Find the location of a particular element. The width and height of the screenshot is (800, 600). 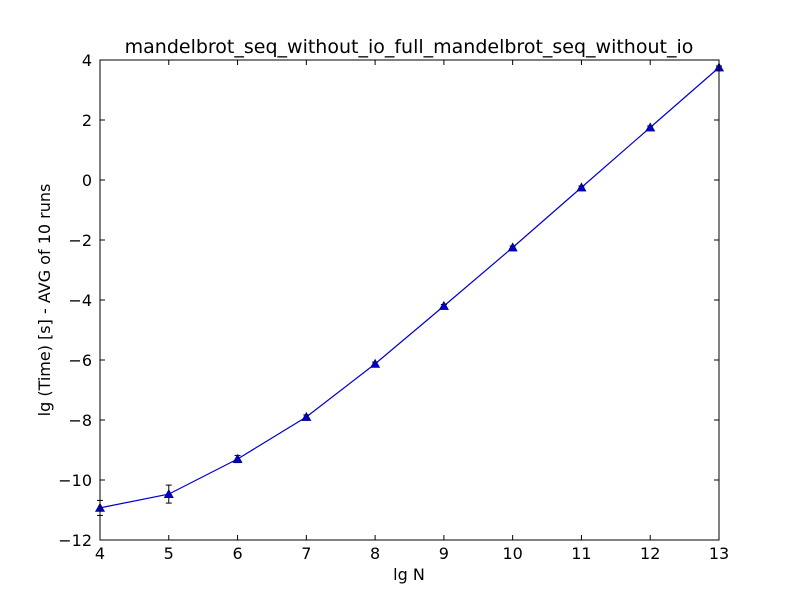

x-tick-label: 6 is located at coordinates (237, 553).